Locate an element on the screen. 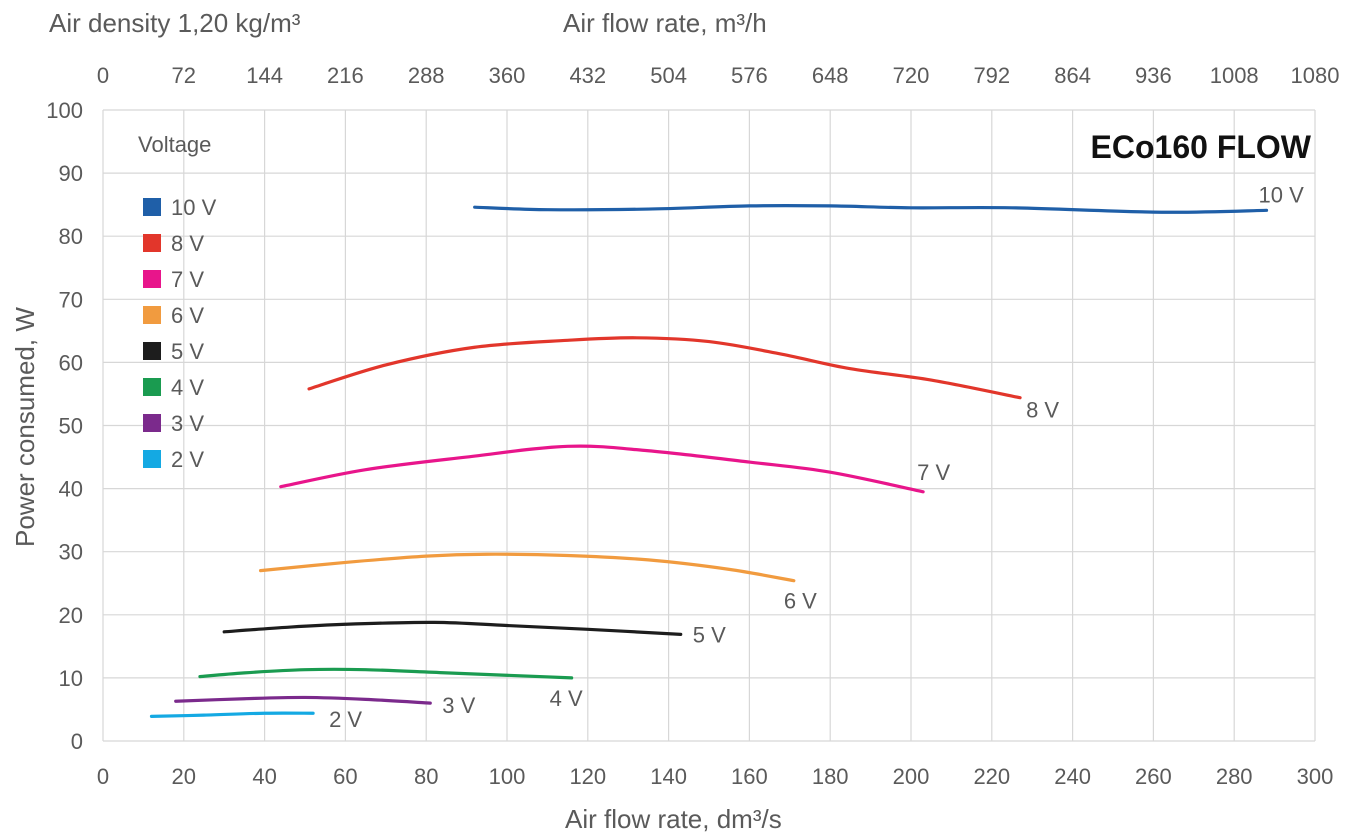 The height and width of the screenshot is (837, 1356). y-tick-label: 20 is located at coordinates (71, 615).